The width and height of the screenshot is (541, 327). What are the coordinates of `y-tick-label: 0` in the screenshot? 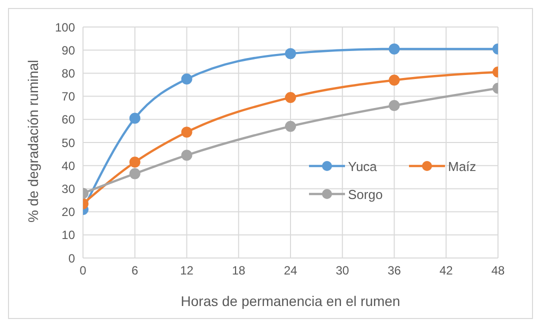 It's located at (72, 258).